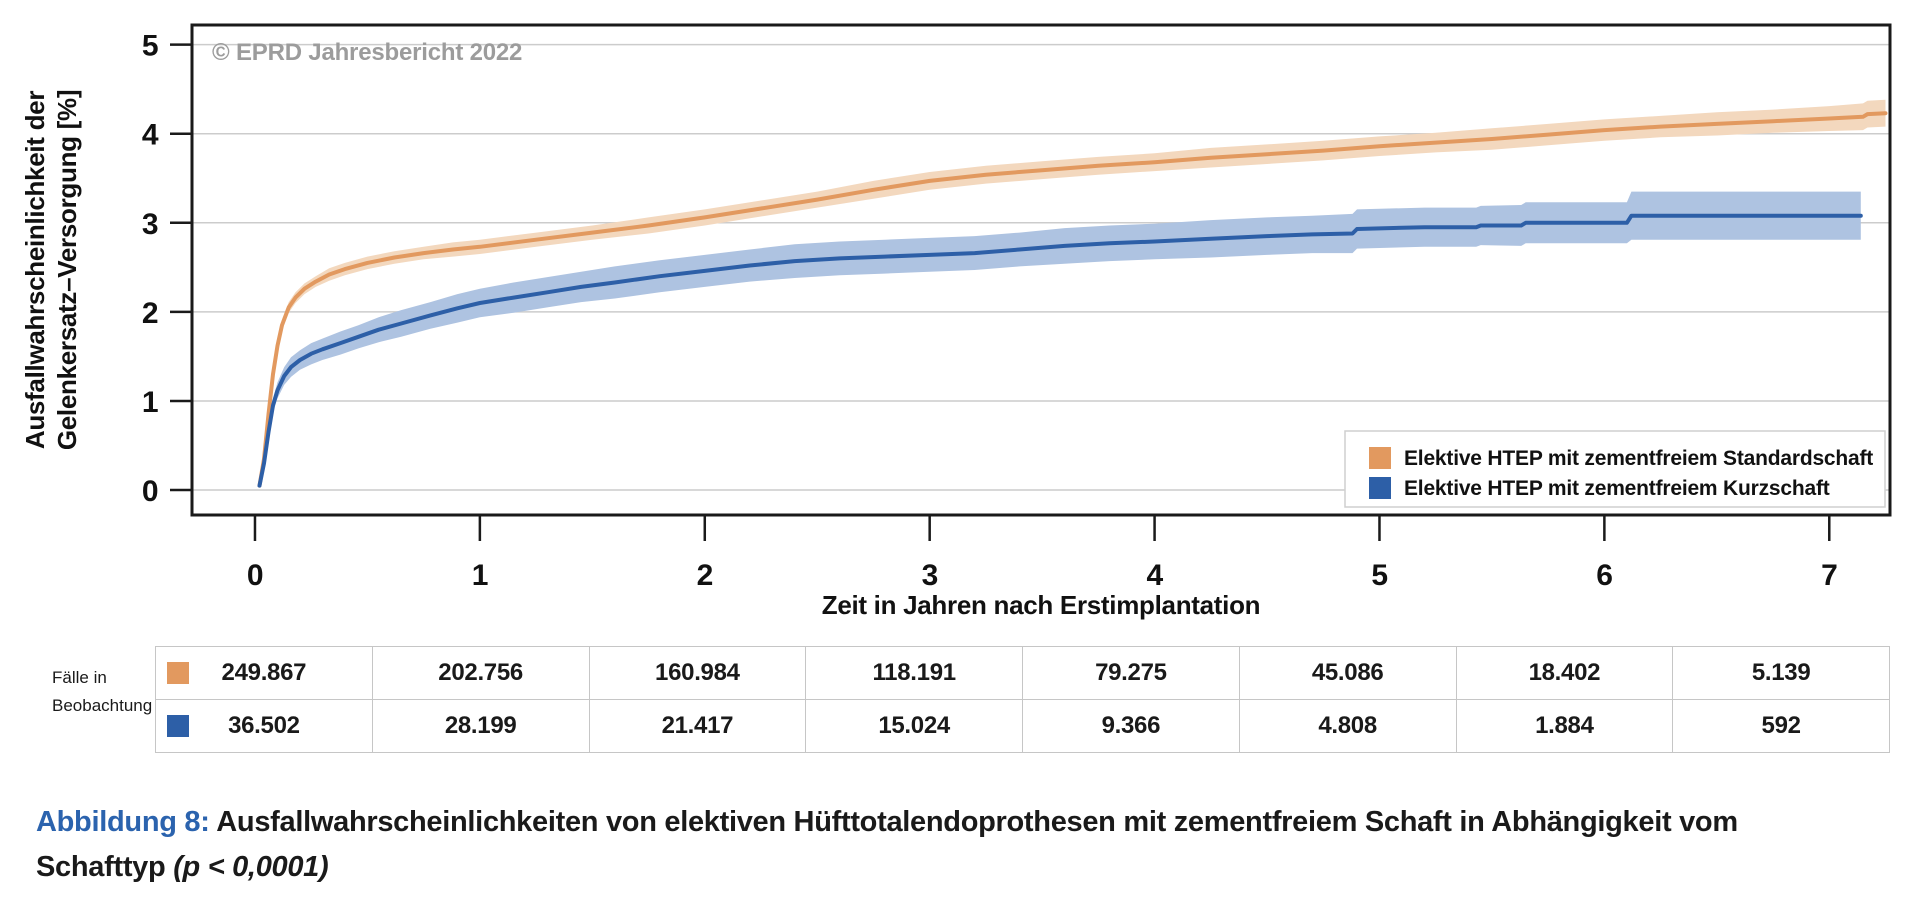  I want to click on table-swatch-standardschaft, so click(178, 673).